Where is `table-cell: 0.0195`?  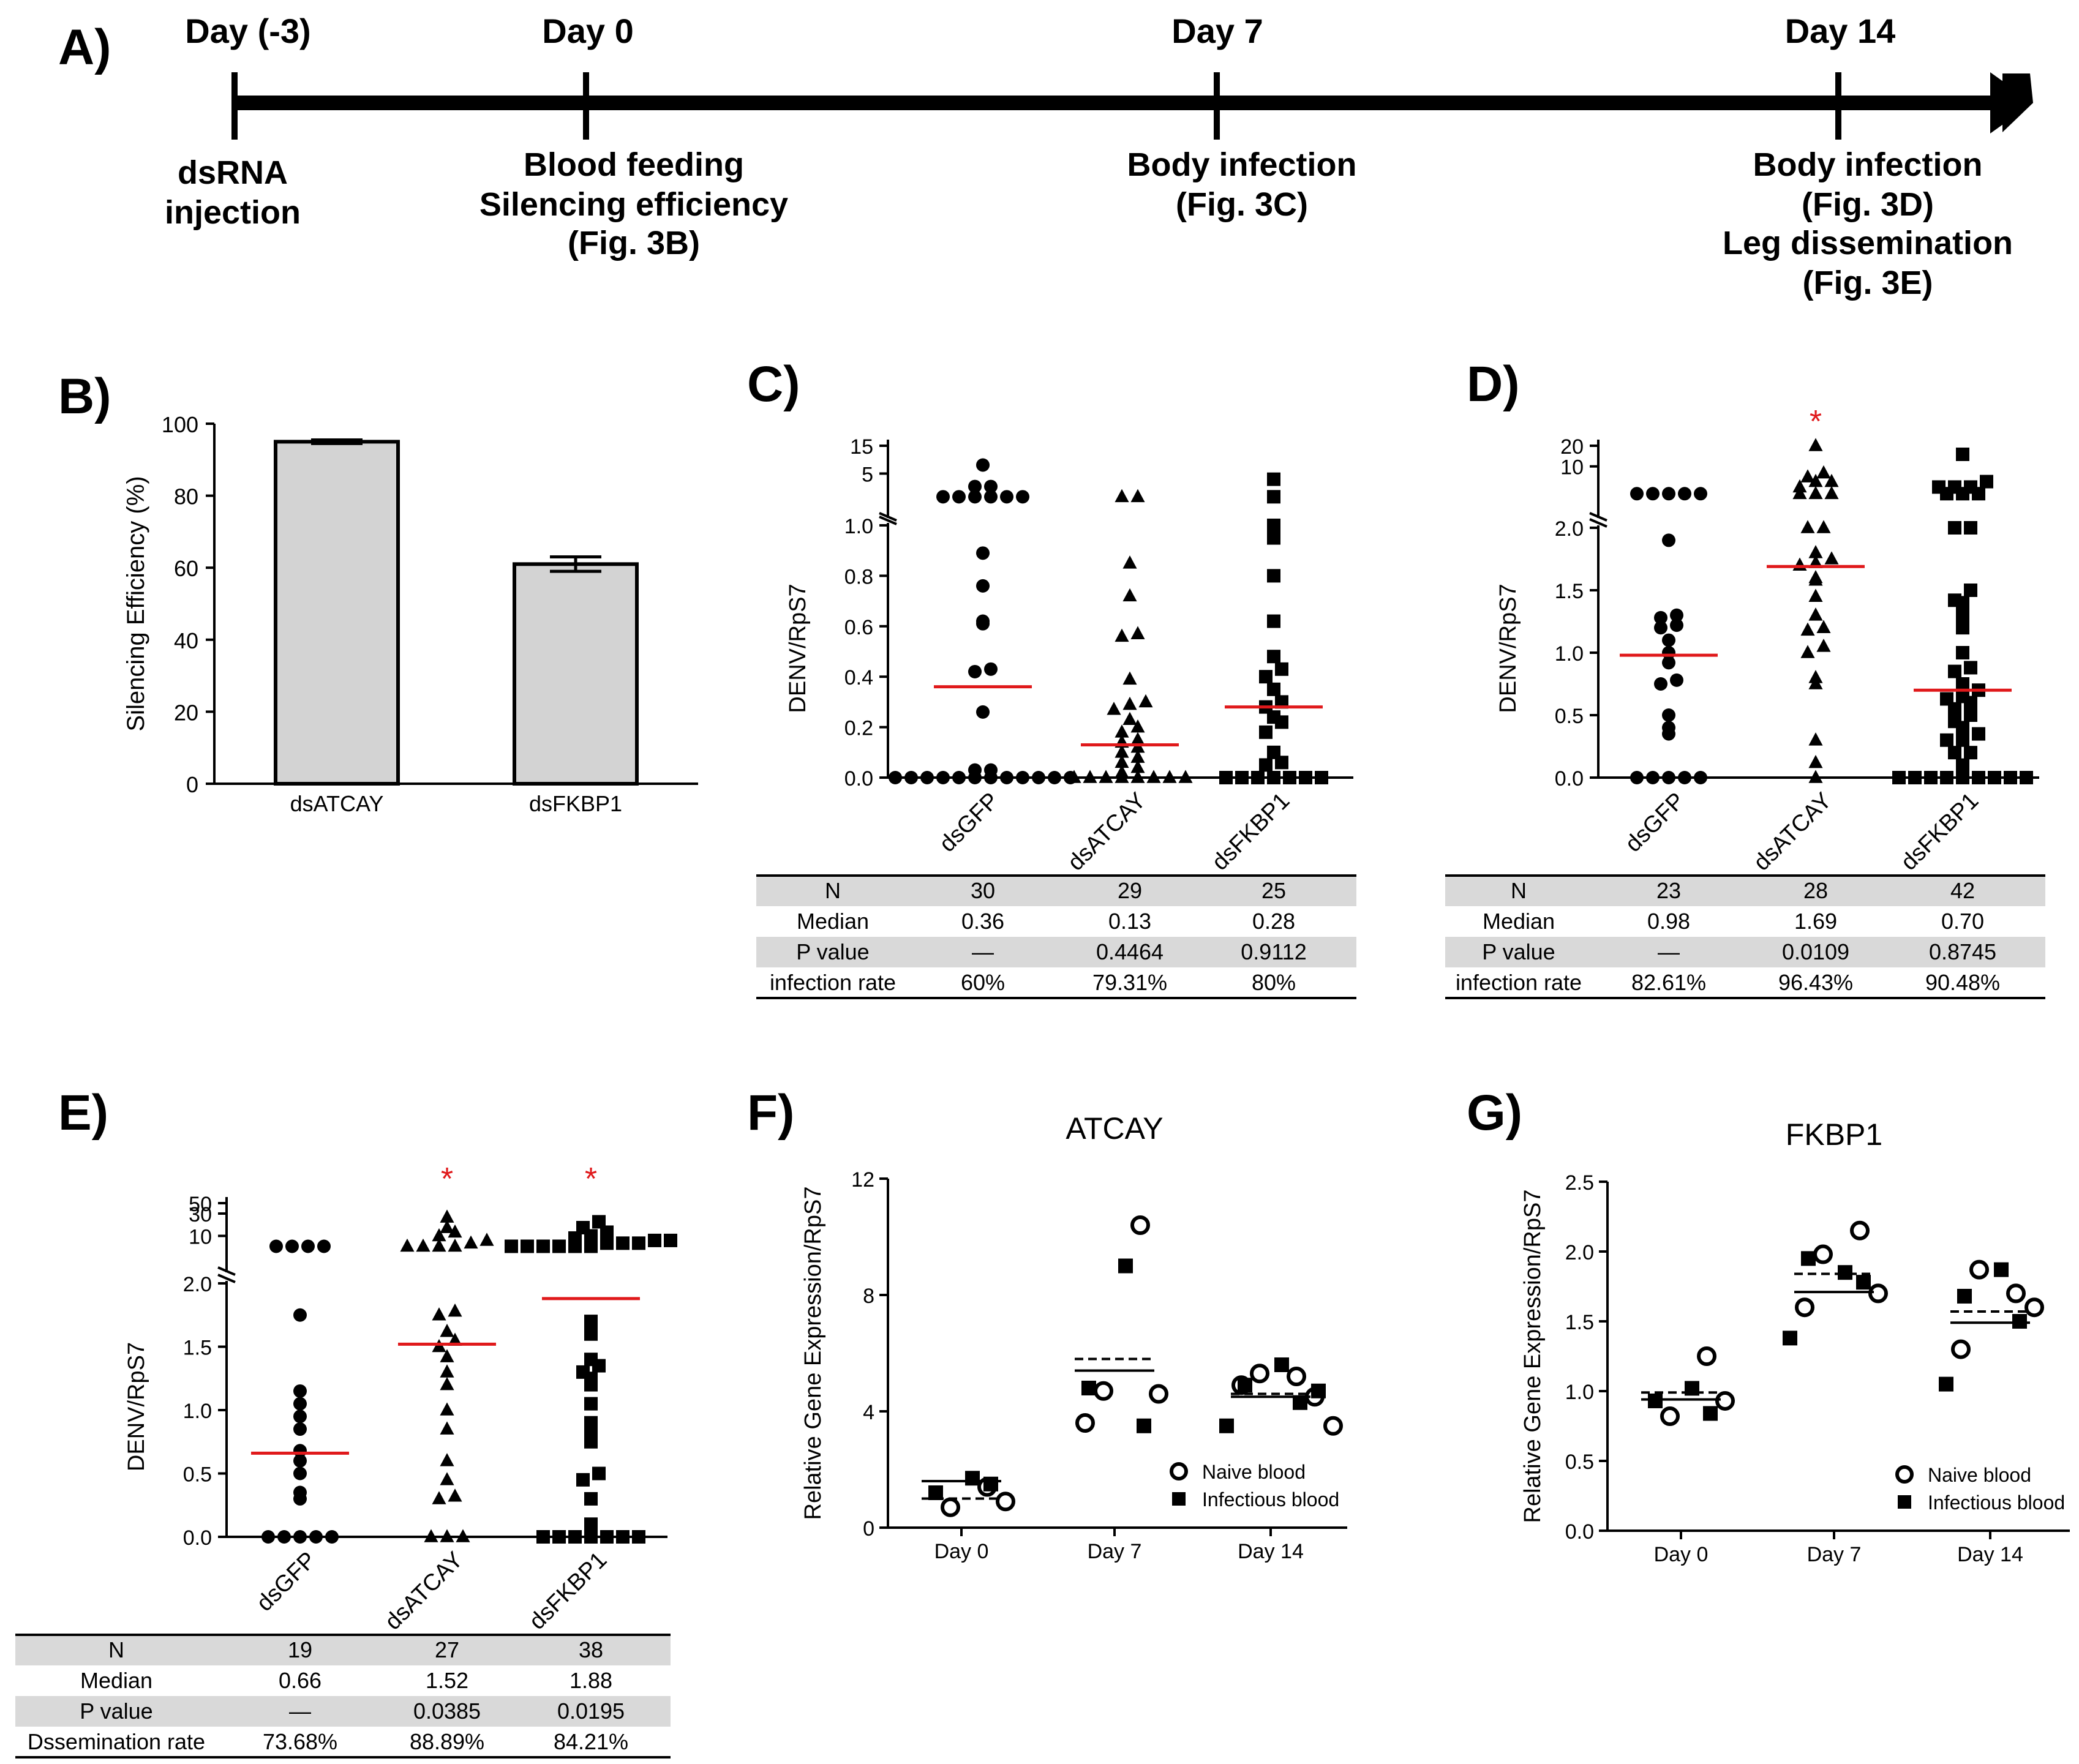
table-cell: 0.0195 is located at coordinates (591, 1711).